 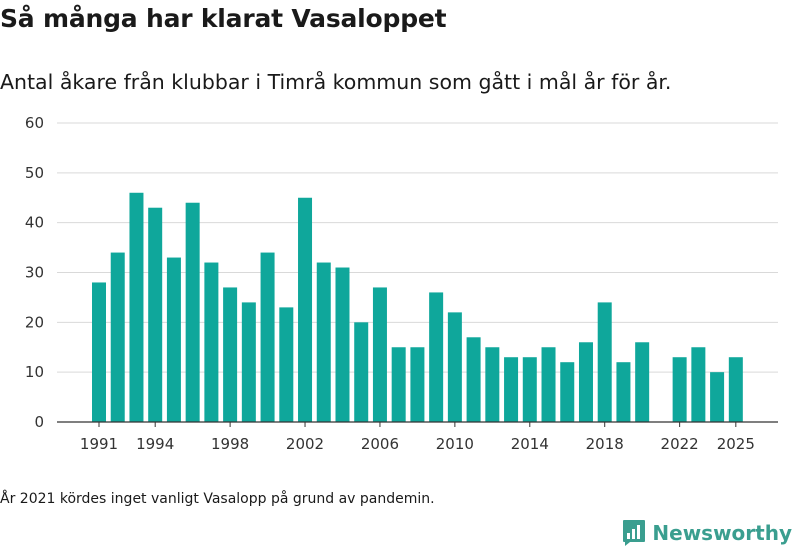 I want to click on bar-2025, so click(x=735, y=389).